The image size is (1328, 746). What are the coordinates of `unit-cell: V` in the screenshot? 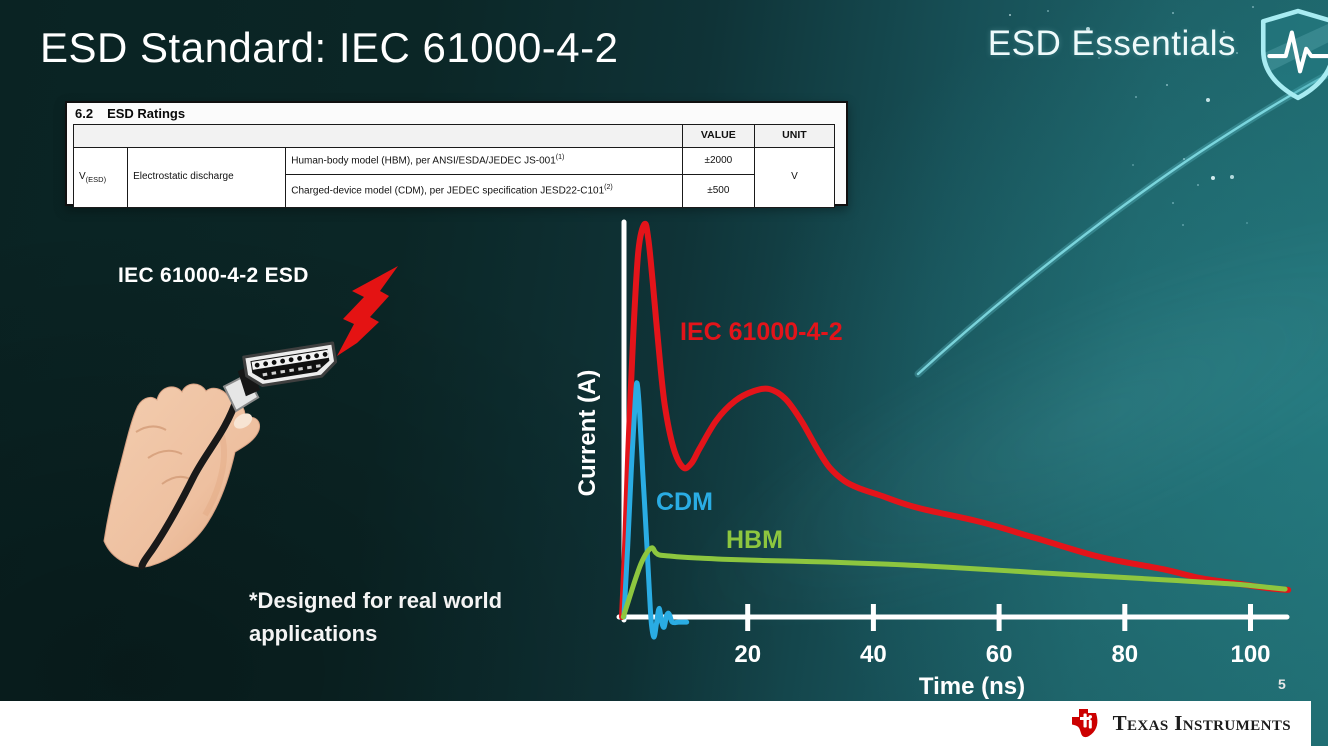 It's located at (794, 177).